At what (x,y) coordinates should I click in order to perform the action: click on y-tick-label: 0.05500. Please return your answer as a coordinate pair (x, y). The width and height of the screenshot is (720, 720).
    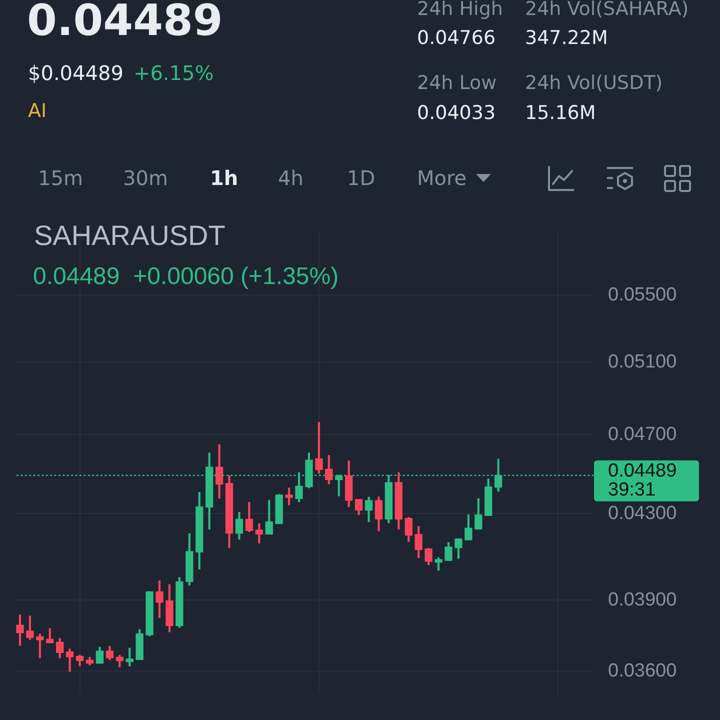
    Looking at the image, I should click on (642, 295).